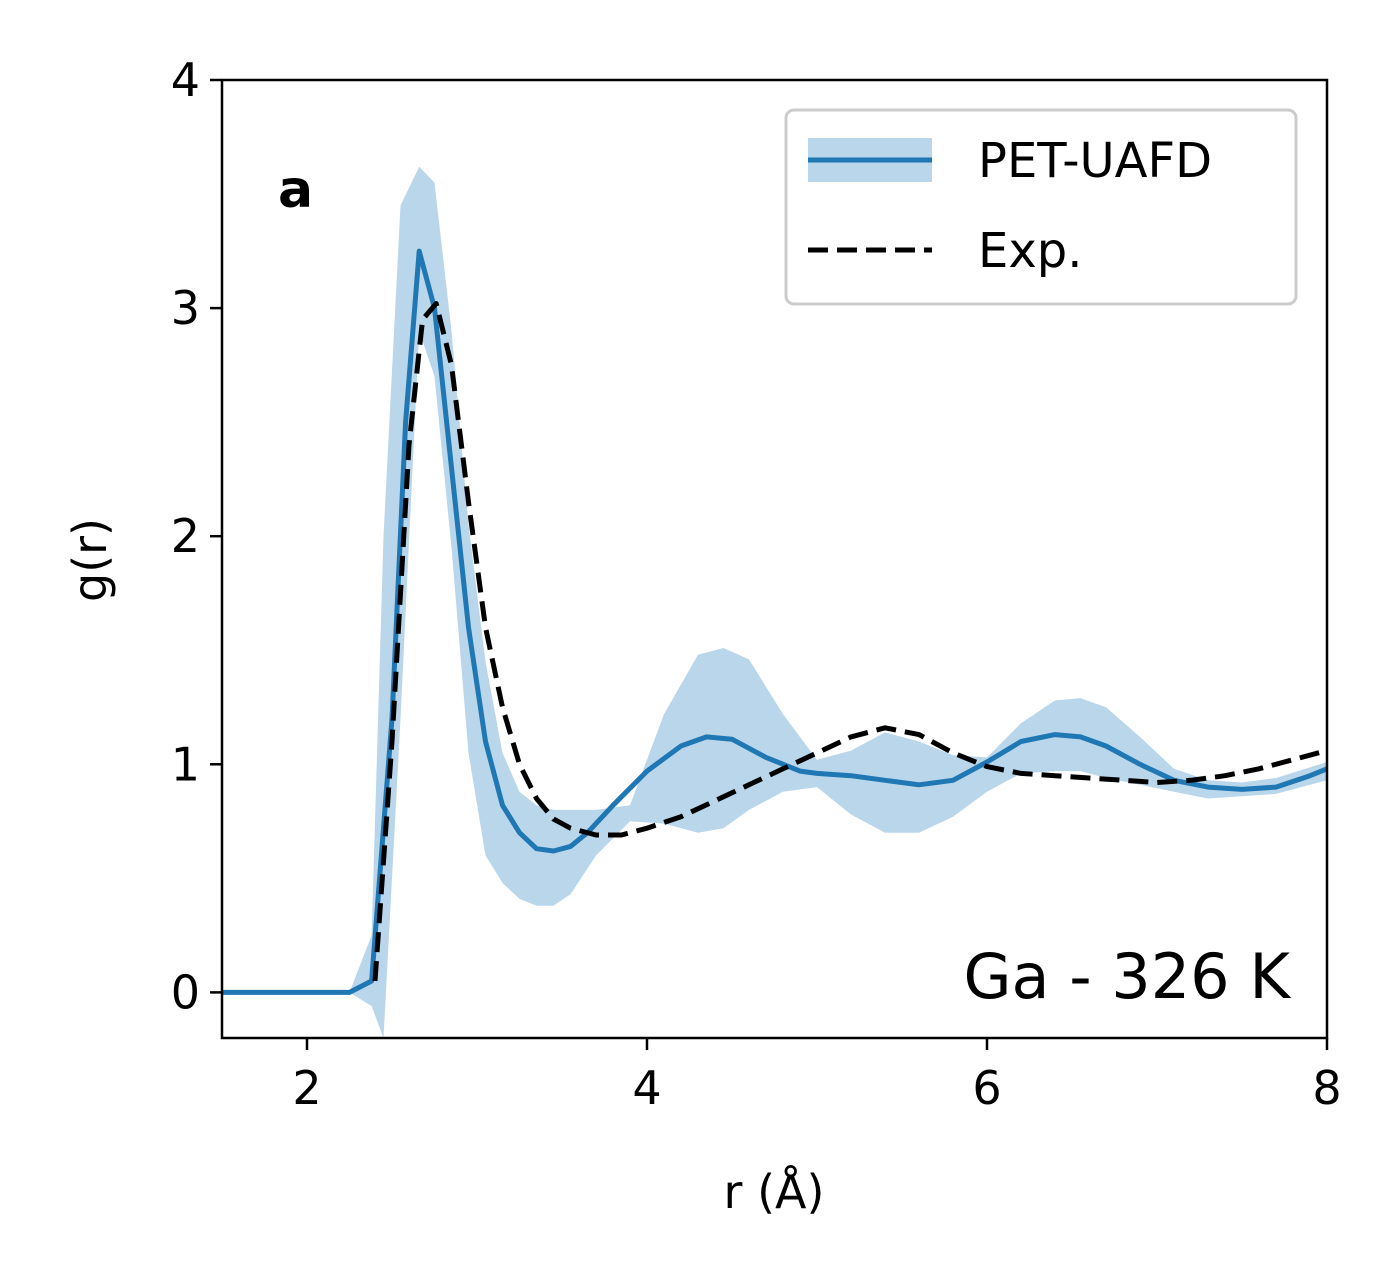 This screenshot has height=1280, width=1400. I want to click on legend-pet-uafd-label: PET-UAFD, so click(1095, 161).